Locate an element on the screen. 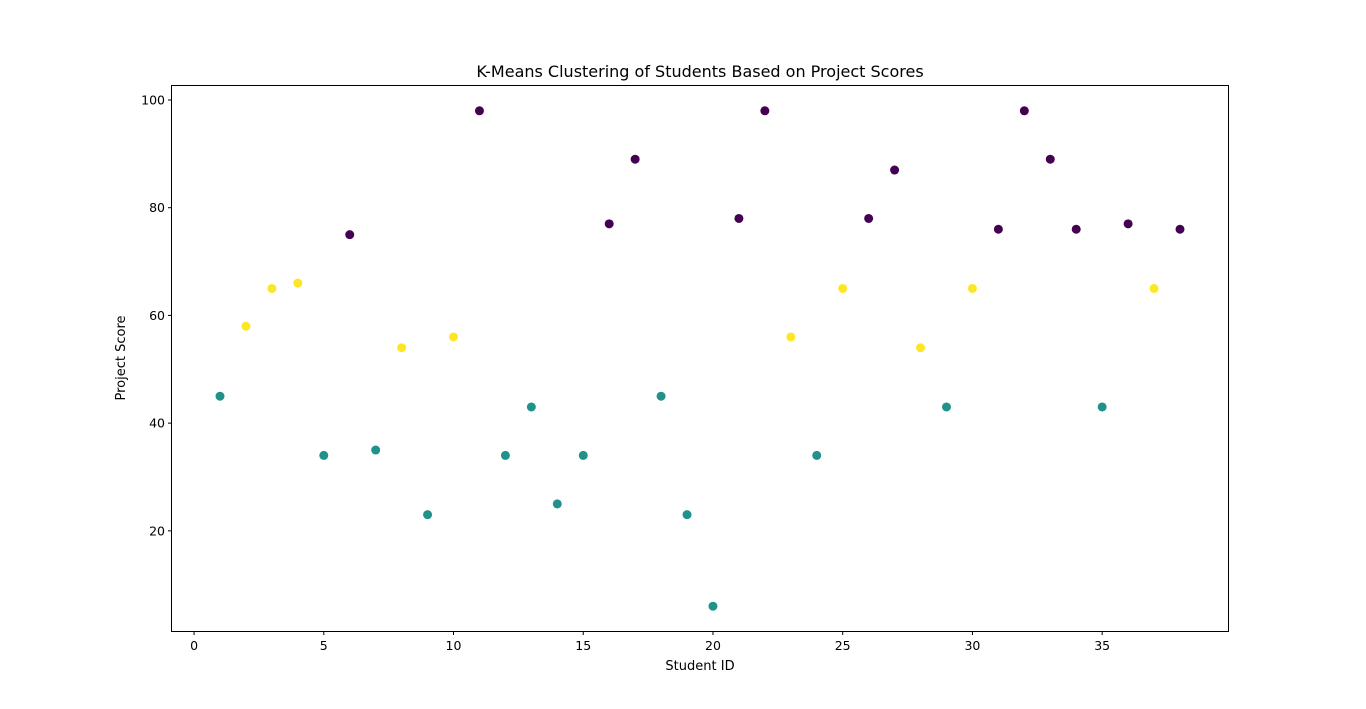 Image resolution: width=1366 pixels, height=709 pixels. x-tick-label: 30 is located at coordinates (972, 645).